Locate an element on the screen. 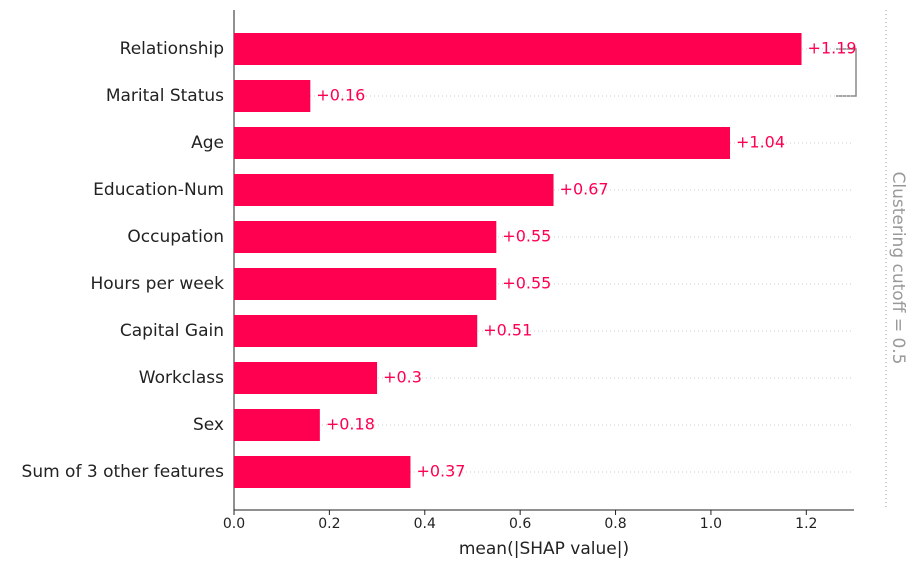 The image size is (917, 568). x-tick-label: 0.0 is located at coordinates (234, 524).